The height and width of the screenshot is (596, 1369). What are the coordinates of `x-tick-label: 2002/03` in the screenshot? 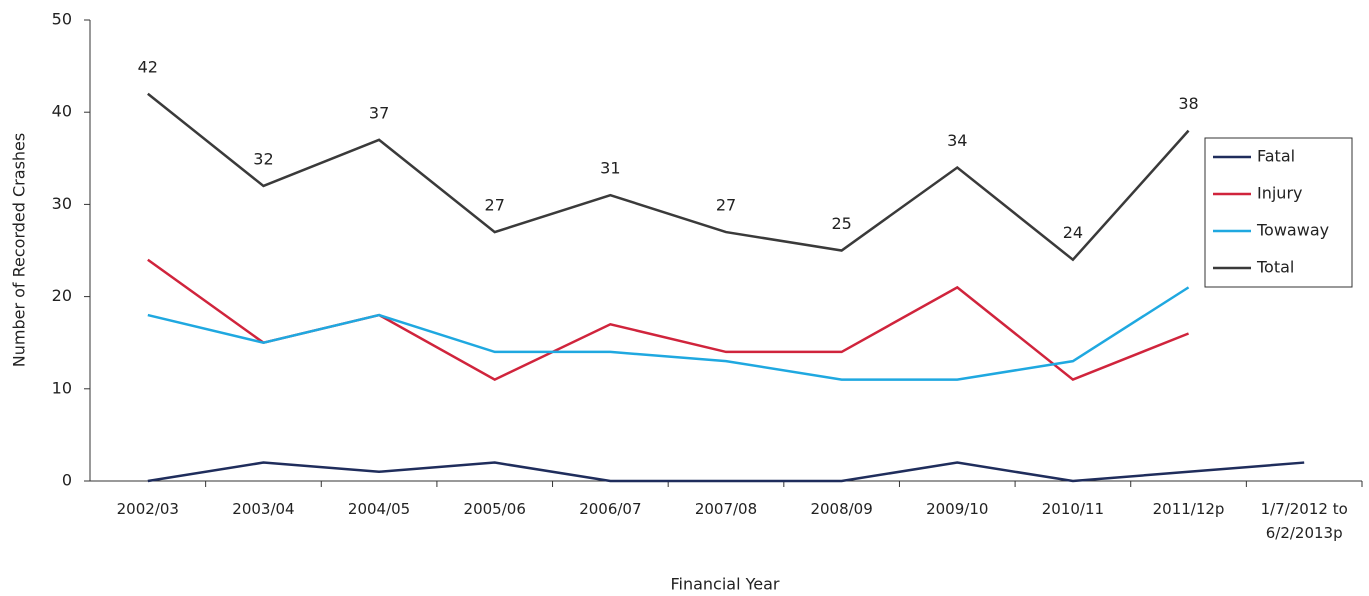 It's located at (147, 509).